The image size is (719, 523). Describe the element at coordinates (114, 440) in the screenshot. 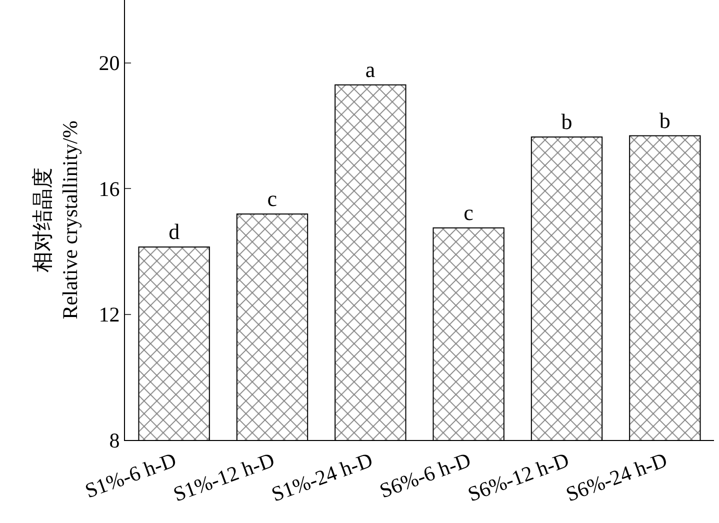

I see `y-tick-label: 8` at that location.